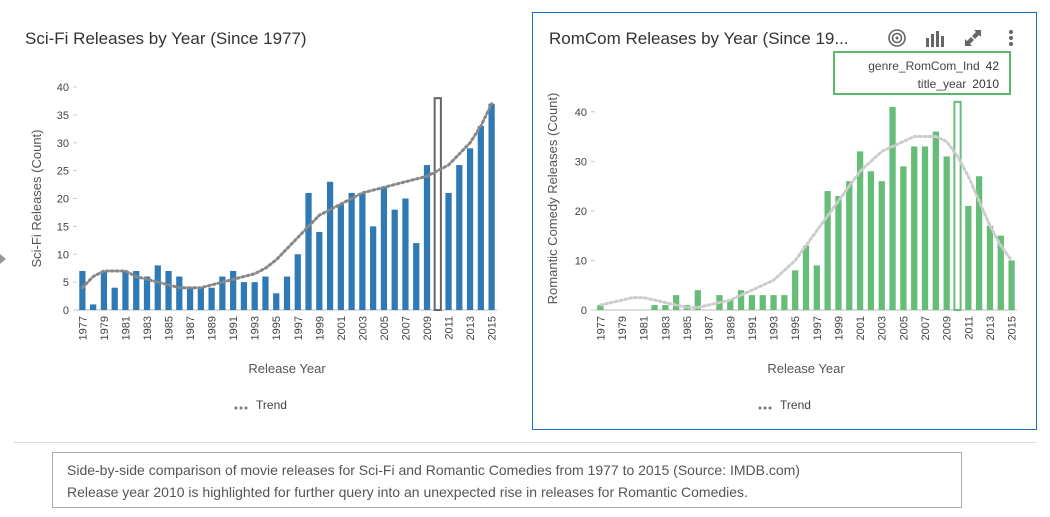 The height and width of the screenshot is (517, 1050). What do you see at coordinates (428, 328) in the screenshot?
I see `x-tick-label: 2009` at bounding box center [428, 328].